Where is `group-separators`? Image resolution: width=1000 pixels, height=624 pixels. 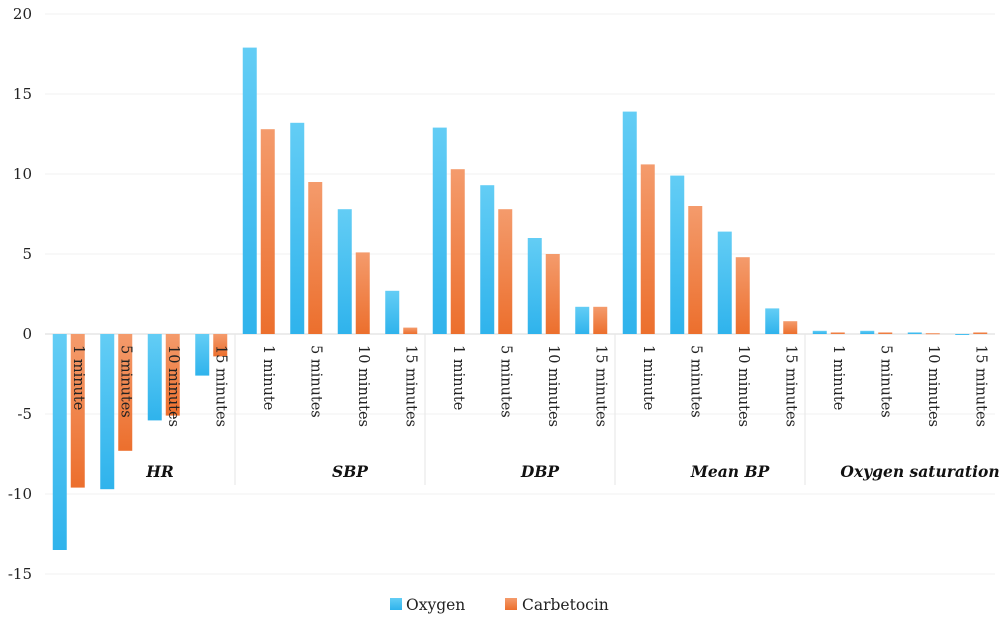 group-separators is located at coordinates (520, 409).